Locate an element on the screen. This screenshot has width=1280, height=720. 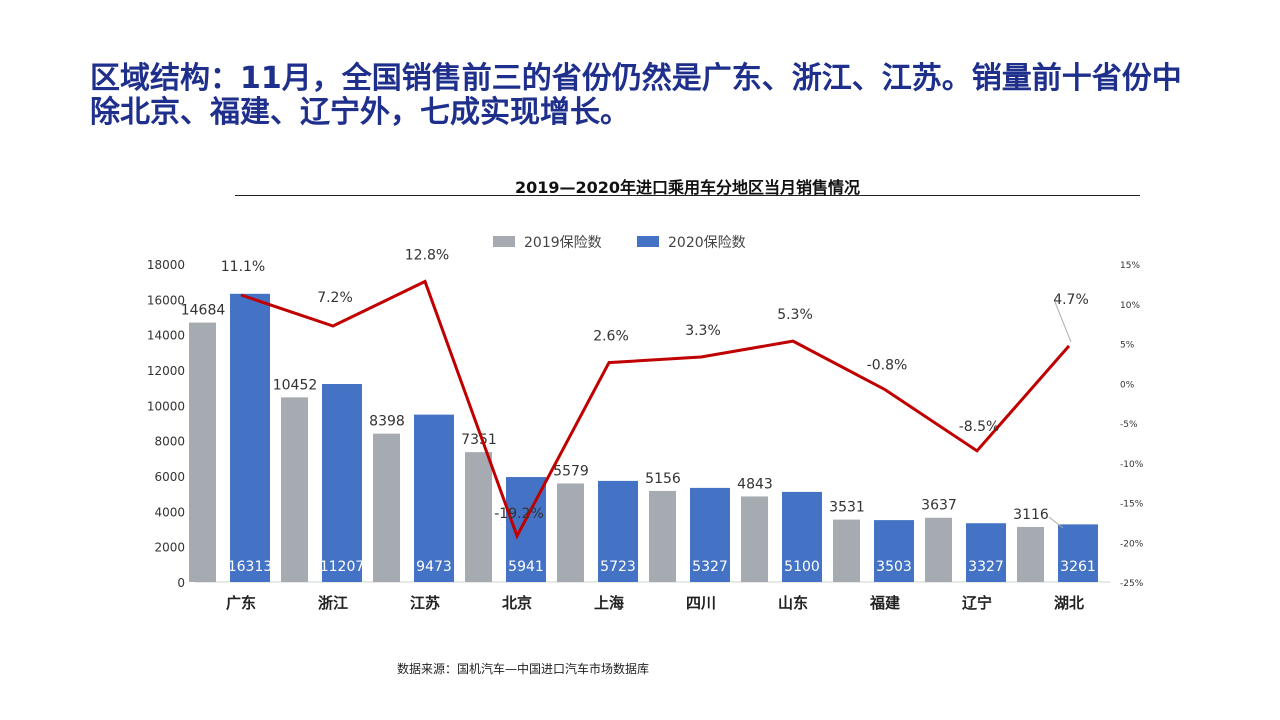
y-left-tick-label: 16000 is located at coordinates (166, 300).